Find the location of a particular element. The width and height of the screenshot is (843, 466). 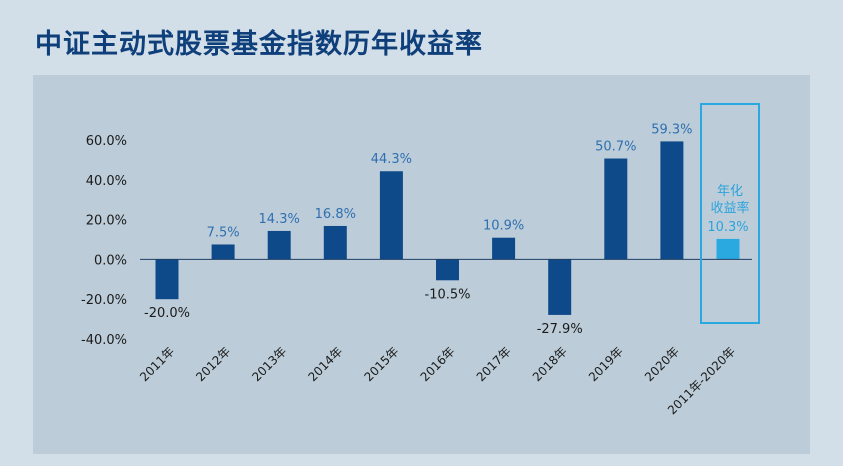

x-tick-label: 2016年 is located at coordinates (438, 364).